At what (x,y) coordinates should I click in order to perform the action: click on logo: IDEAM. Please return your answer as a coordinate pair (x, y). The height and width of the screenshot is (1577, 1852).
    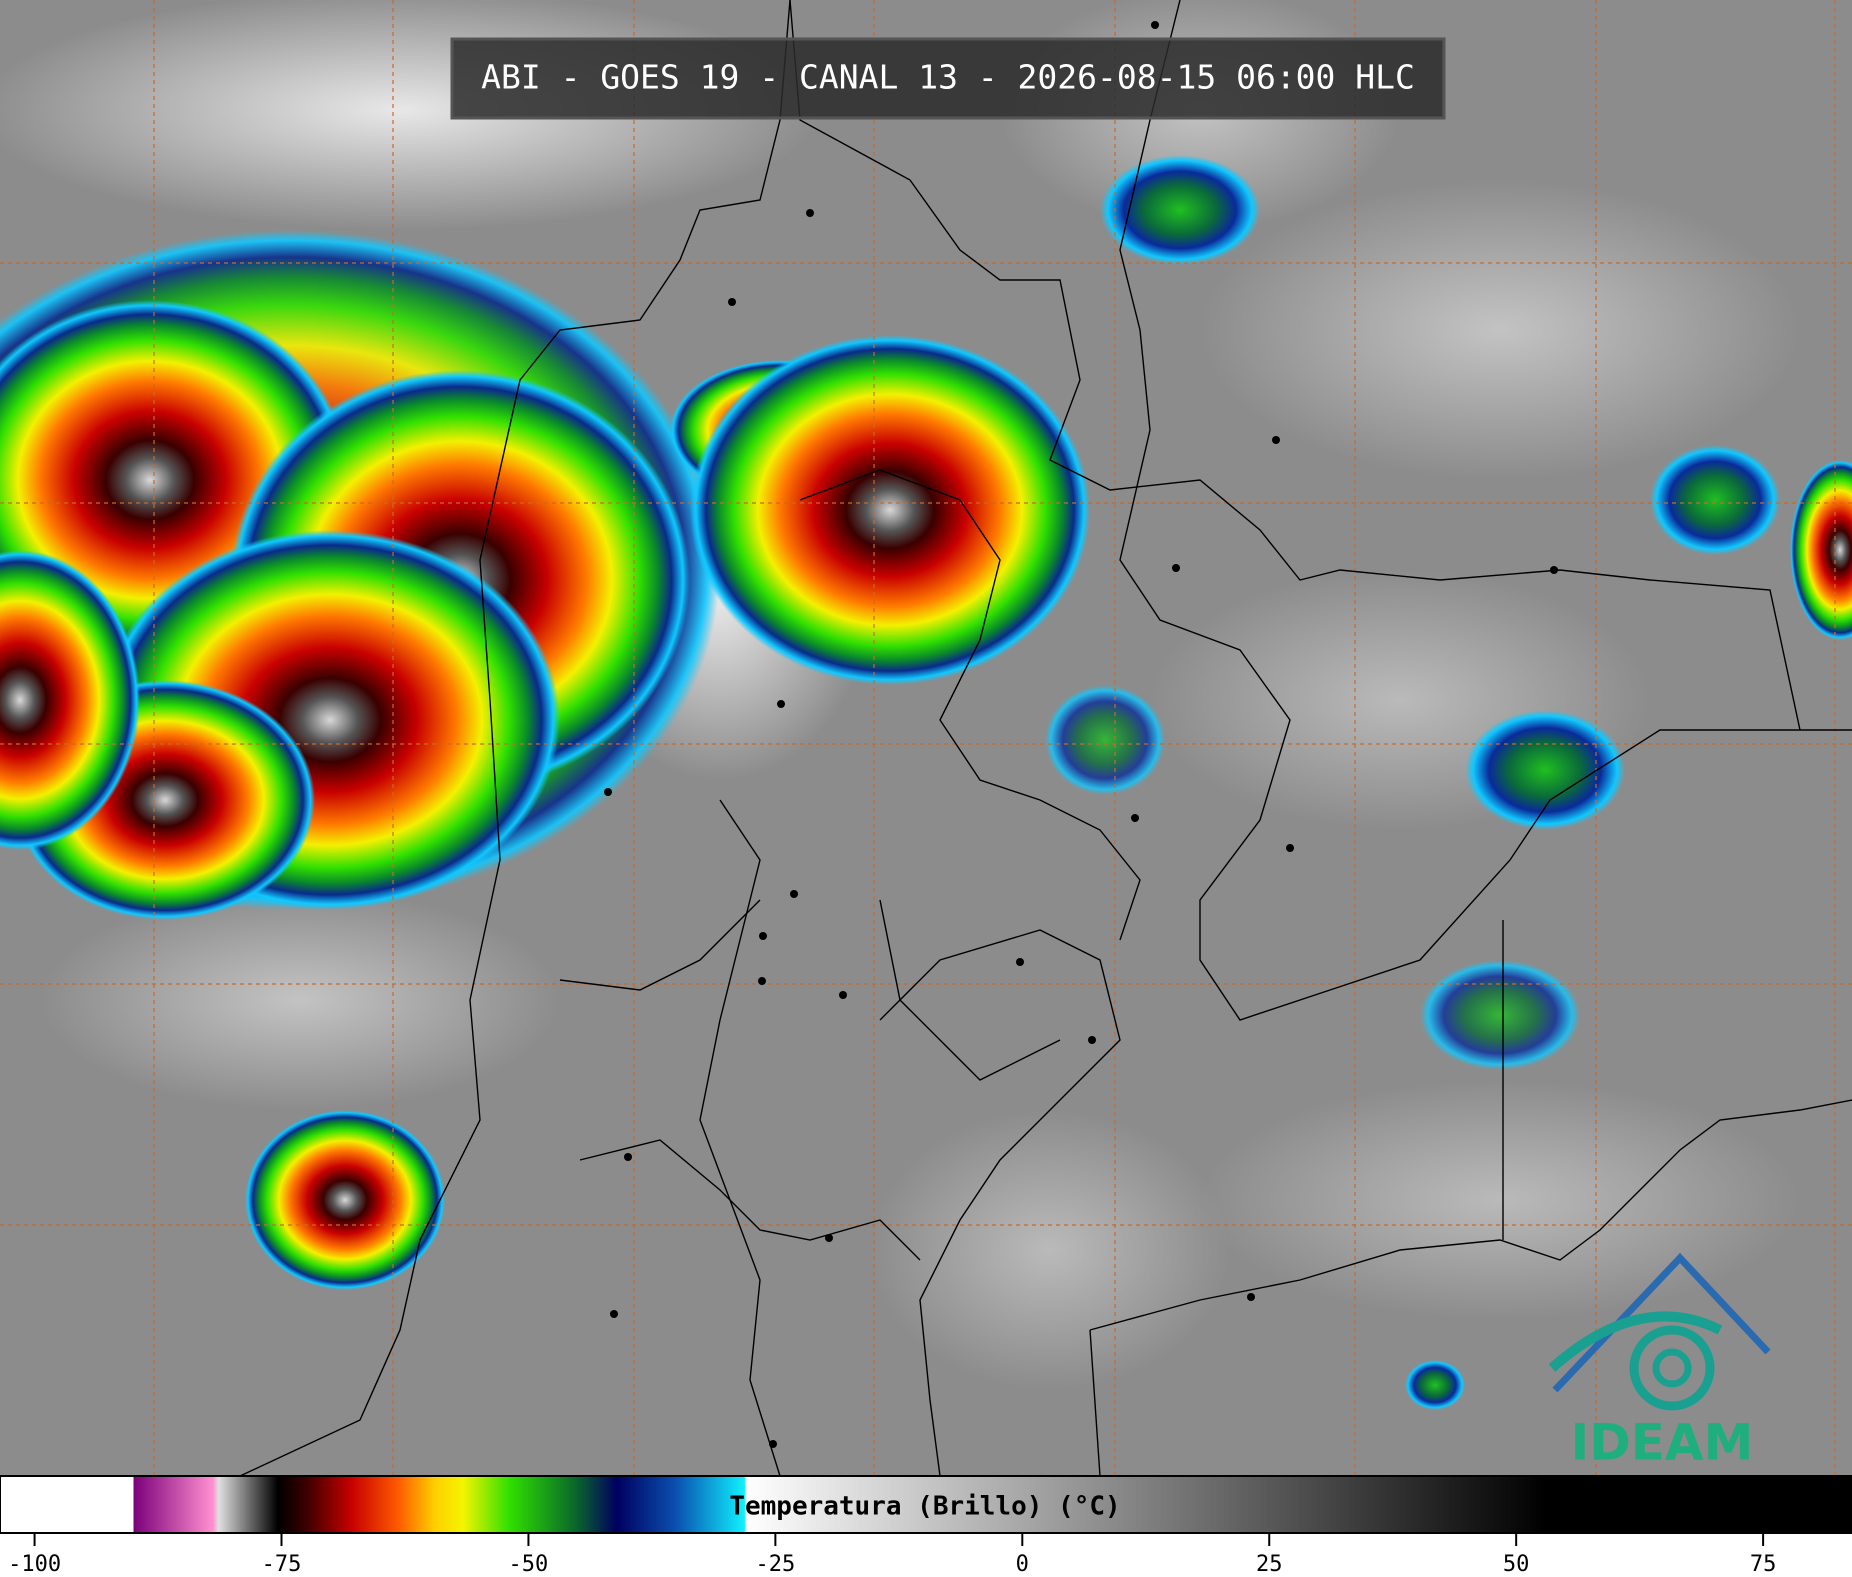
    Looking at the image, I should click on (1659, 1362).